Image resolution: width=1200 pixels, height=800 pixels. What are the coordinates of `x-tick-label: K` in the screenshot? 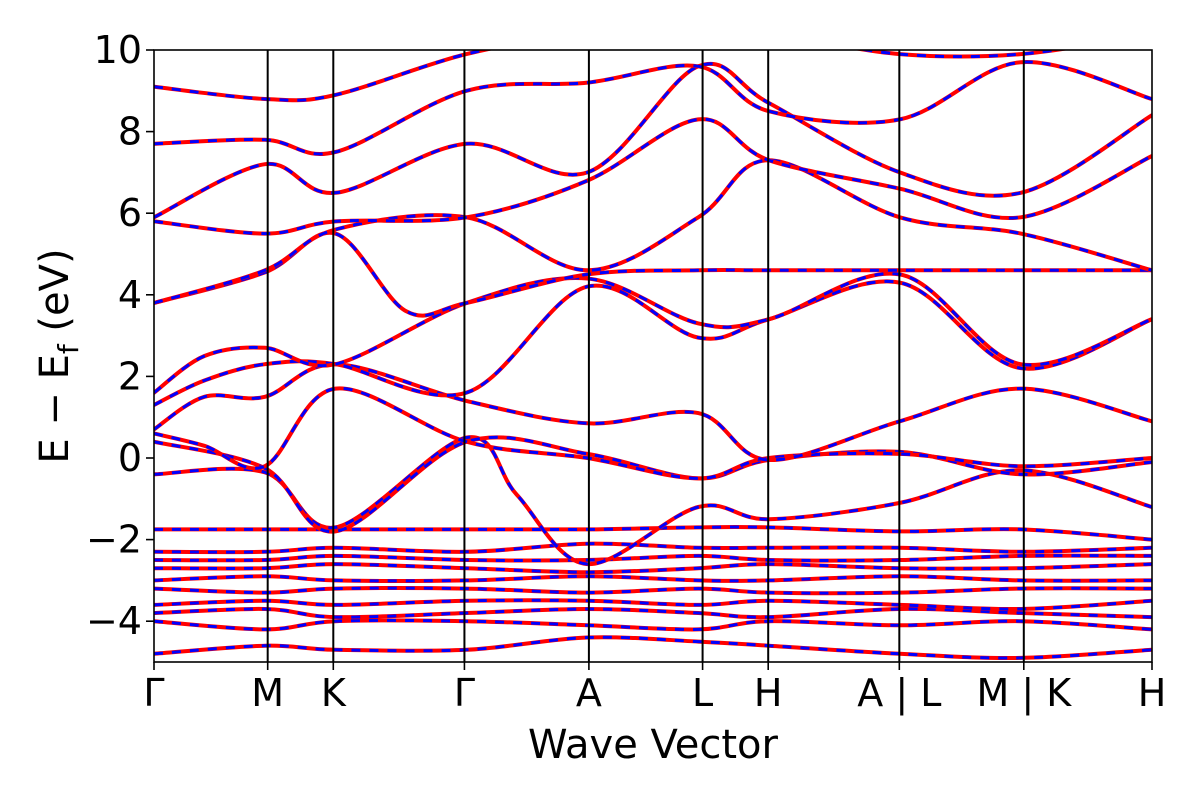 It's located at (334, 693).